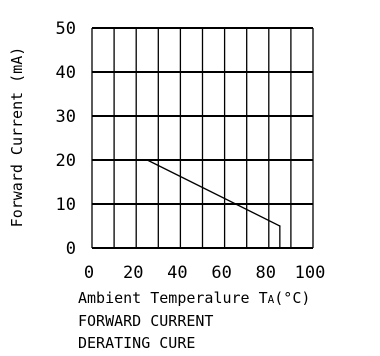 Image resolution: width=380 pixels, height=356 pixels. What do you see at coordinates (71, 249) in the screenshot?
I see `y-tick-label: 0` at bounding box center [71, 249].